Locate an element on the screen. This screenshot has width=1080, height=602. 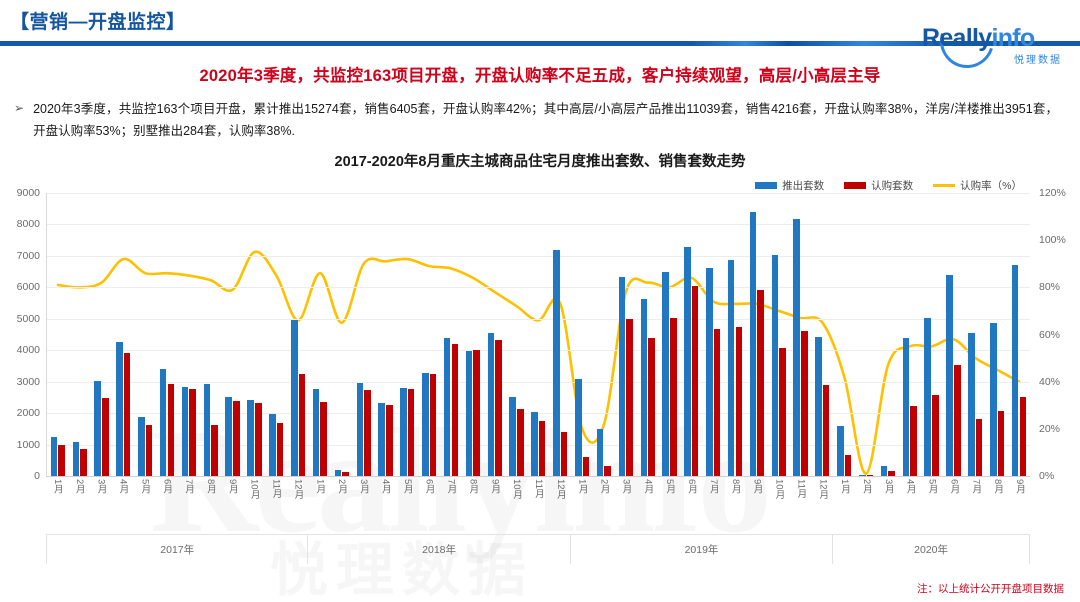
legend-item-2: 认购套数 is located at coordinates (878, 185).